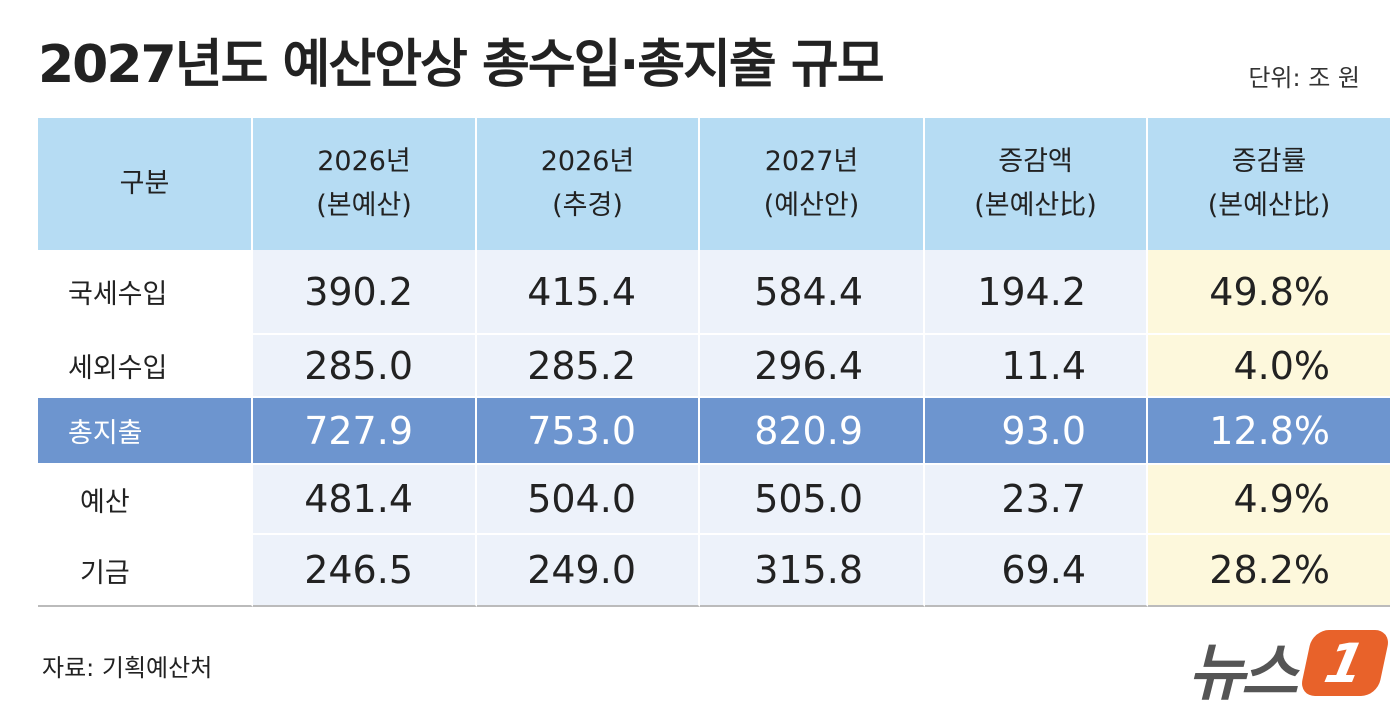  I want to click on header-line: 증감액, so click(1035, 161).